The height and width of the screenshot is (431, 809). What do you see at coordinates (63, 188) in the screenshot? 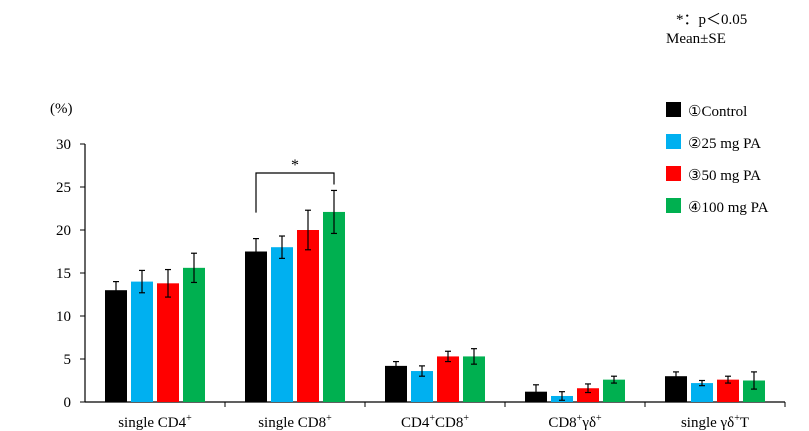
I see `y-tick-label: 25` at bounding box center [63, 188].